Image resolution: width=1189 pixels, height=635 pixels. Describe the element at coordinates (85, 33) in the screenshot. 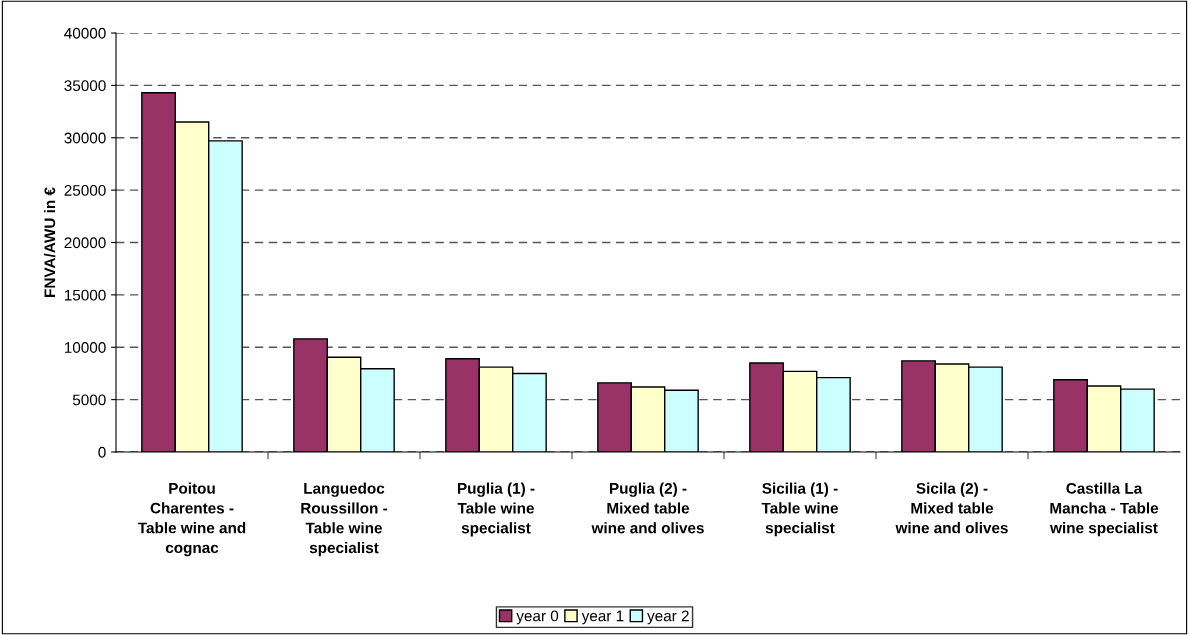

I see `y-tick-label: 40000` at that location.